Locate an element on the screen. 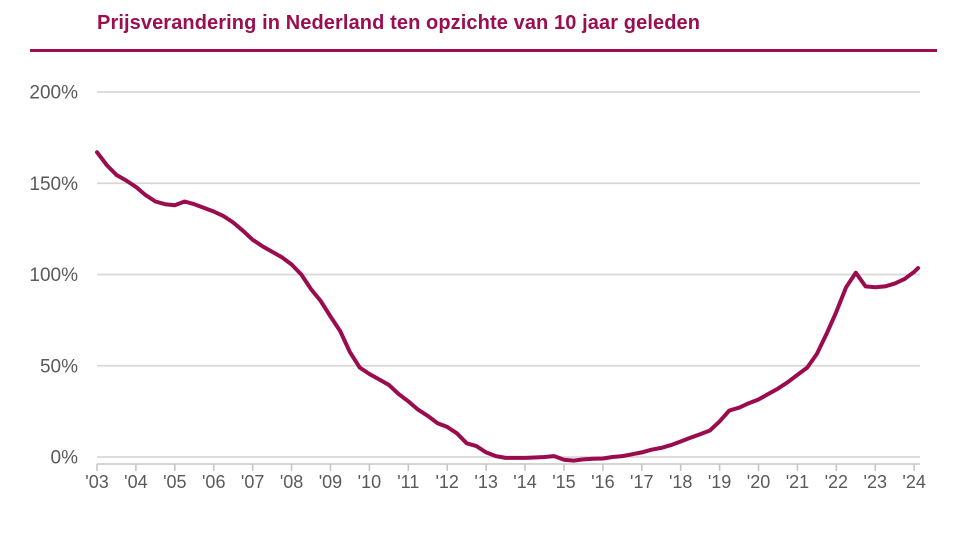 Image resolution: width=953 pixels, height=536 pixels. x-tick-label: '15 is located at coordinates (563, 482).